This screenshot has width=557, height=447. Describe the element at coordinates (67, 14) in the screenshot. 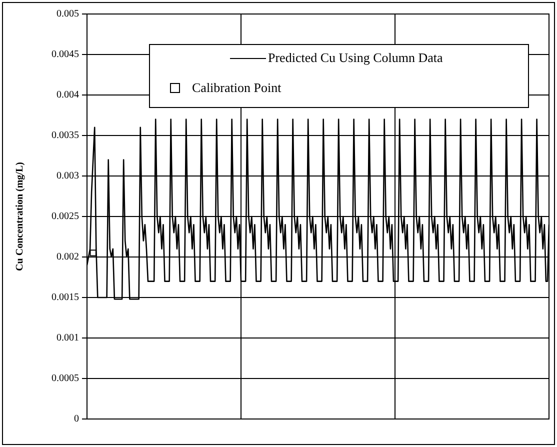

I see `y-tick-label: 0.005` at that location.